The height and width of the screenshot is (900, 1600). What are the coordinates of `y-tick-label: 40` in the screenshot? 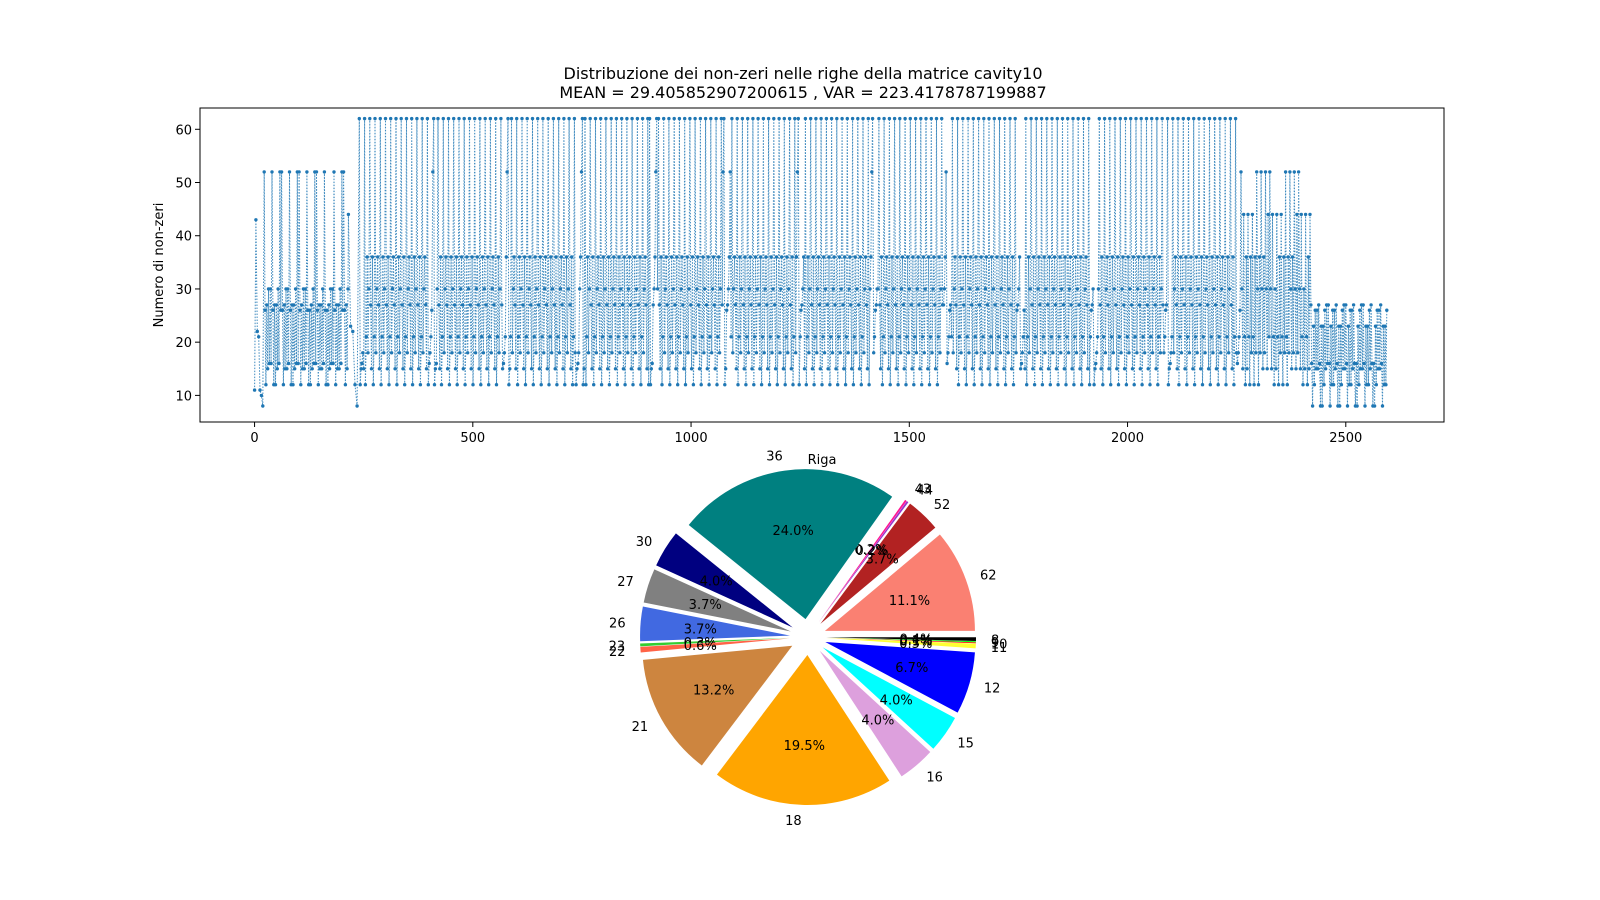 It's located at (183, 237).